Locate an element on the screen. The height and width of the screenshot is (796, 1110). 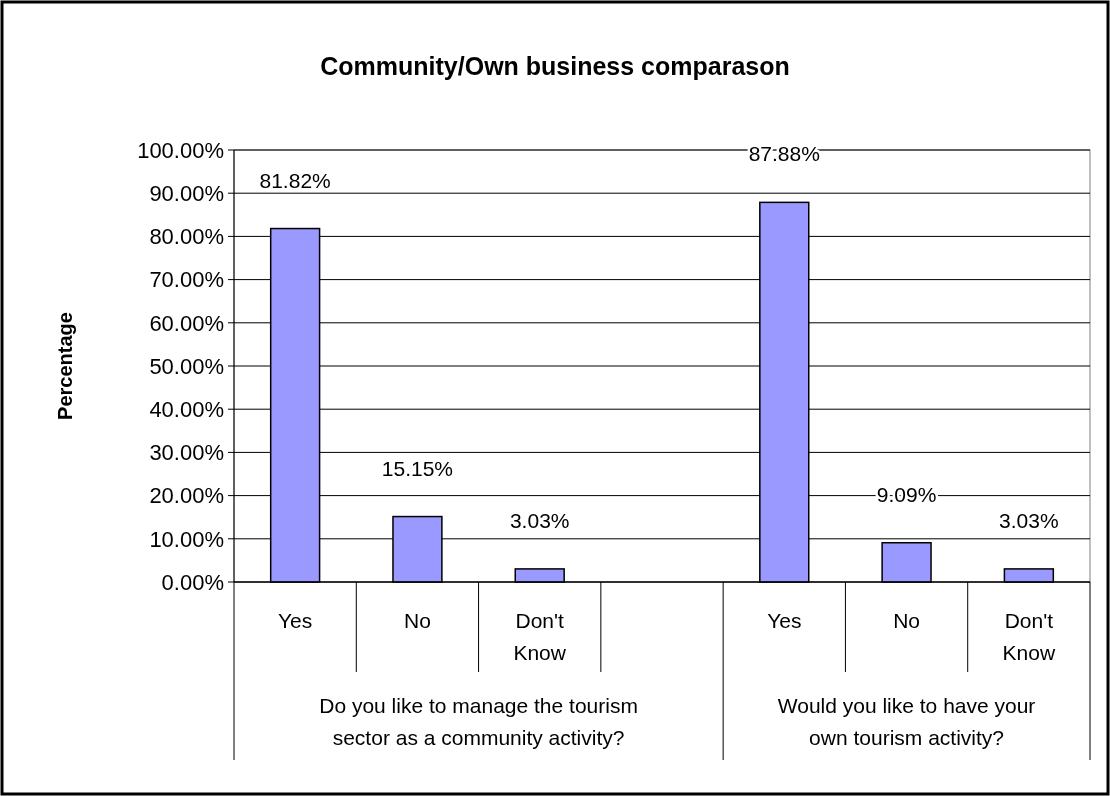
text: Do you like to manage the tourism sector as a community activity? is located at coordinates (478, 721).